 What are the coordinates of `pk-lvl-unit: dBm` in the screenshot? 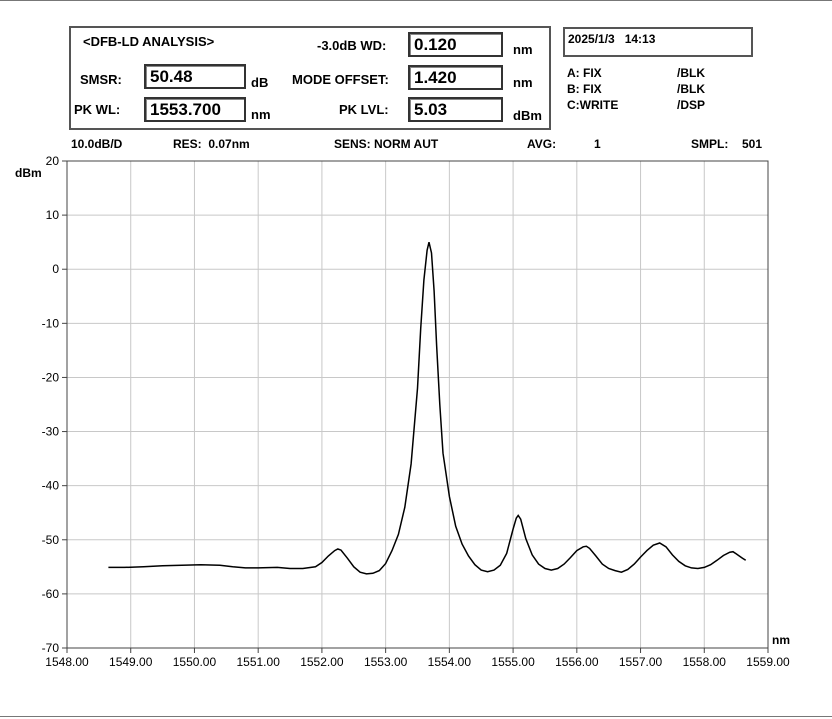 It's located at (527, 115).